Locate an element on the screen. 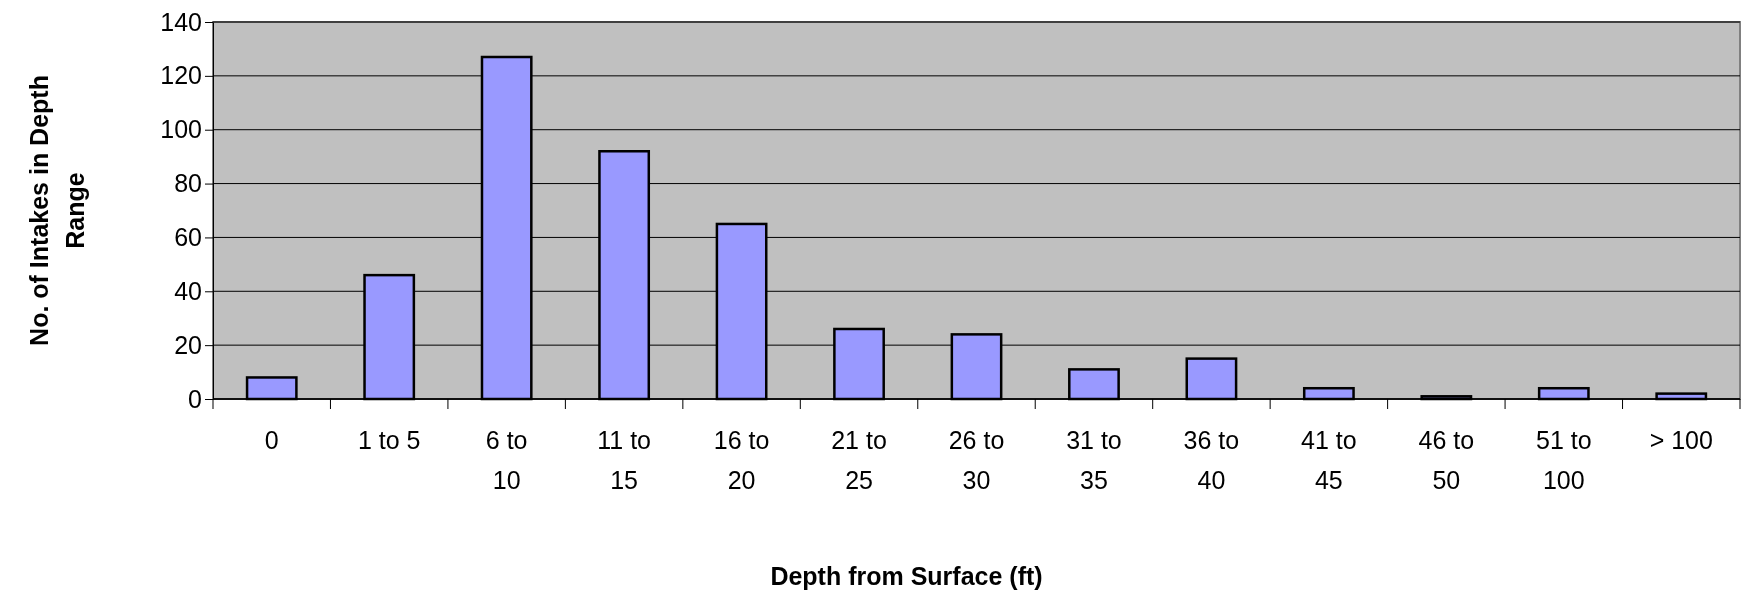 Image resolution: width=1746 pixels, height=597 pixels. y-tick-label: 0 is located at coordinates (195, 398).